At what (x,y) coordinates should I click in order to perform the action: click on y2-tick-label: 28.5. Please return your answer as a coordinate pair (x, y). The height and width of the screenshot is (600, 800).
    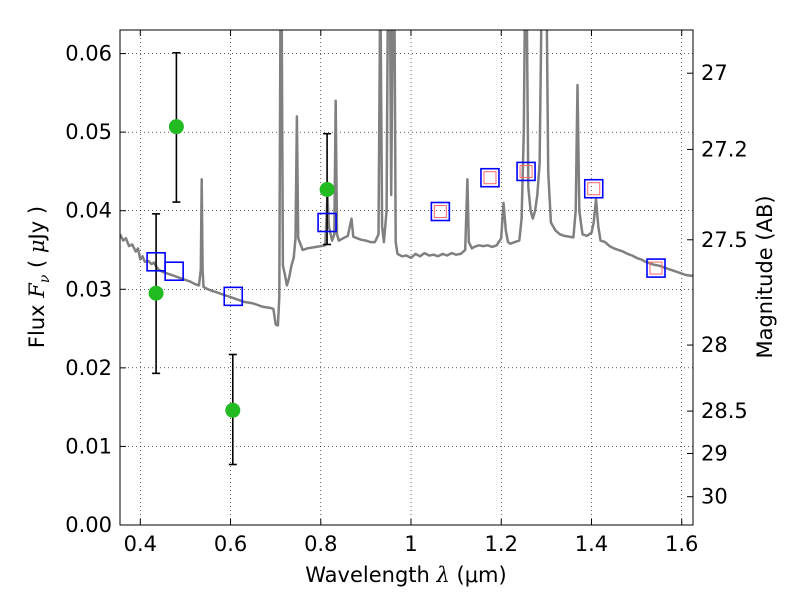
    Looking at the image, I should click on (724, 411).